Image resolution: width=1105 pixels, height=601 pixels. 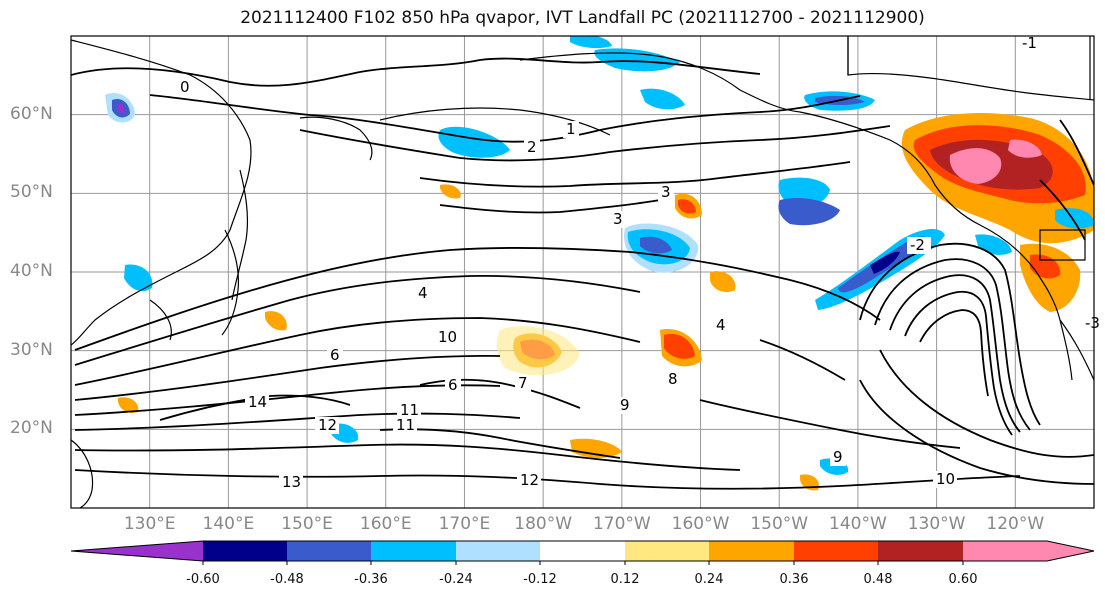 What do you see at coordinates (31, 271) in the screenshot?
I see `lat-tick-label: 40°N` at bounding box center [31, 271].